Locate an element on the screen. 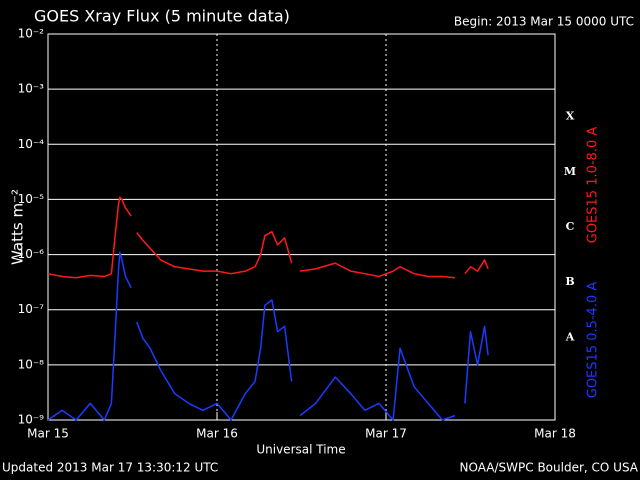  flare-class-label: X is located at coordinates (570, 116).